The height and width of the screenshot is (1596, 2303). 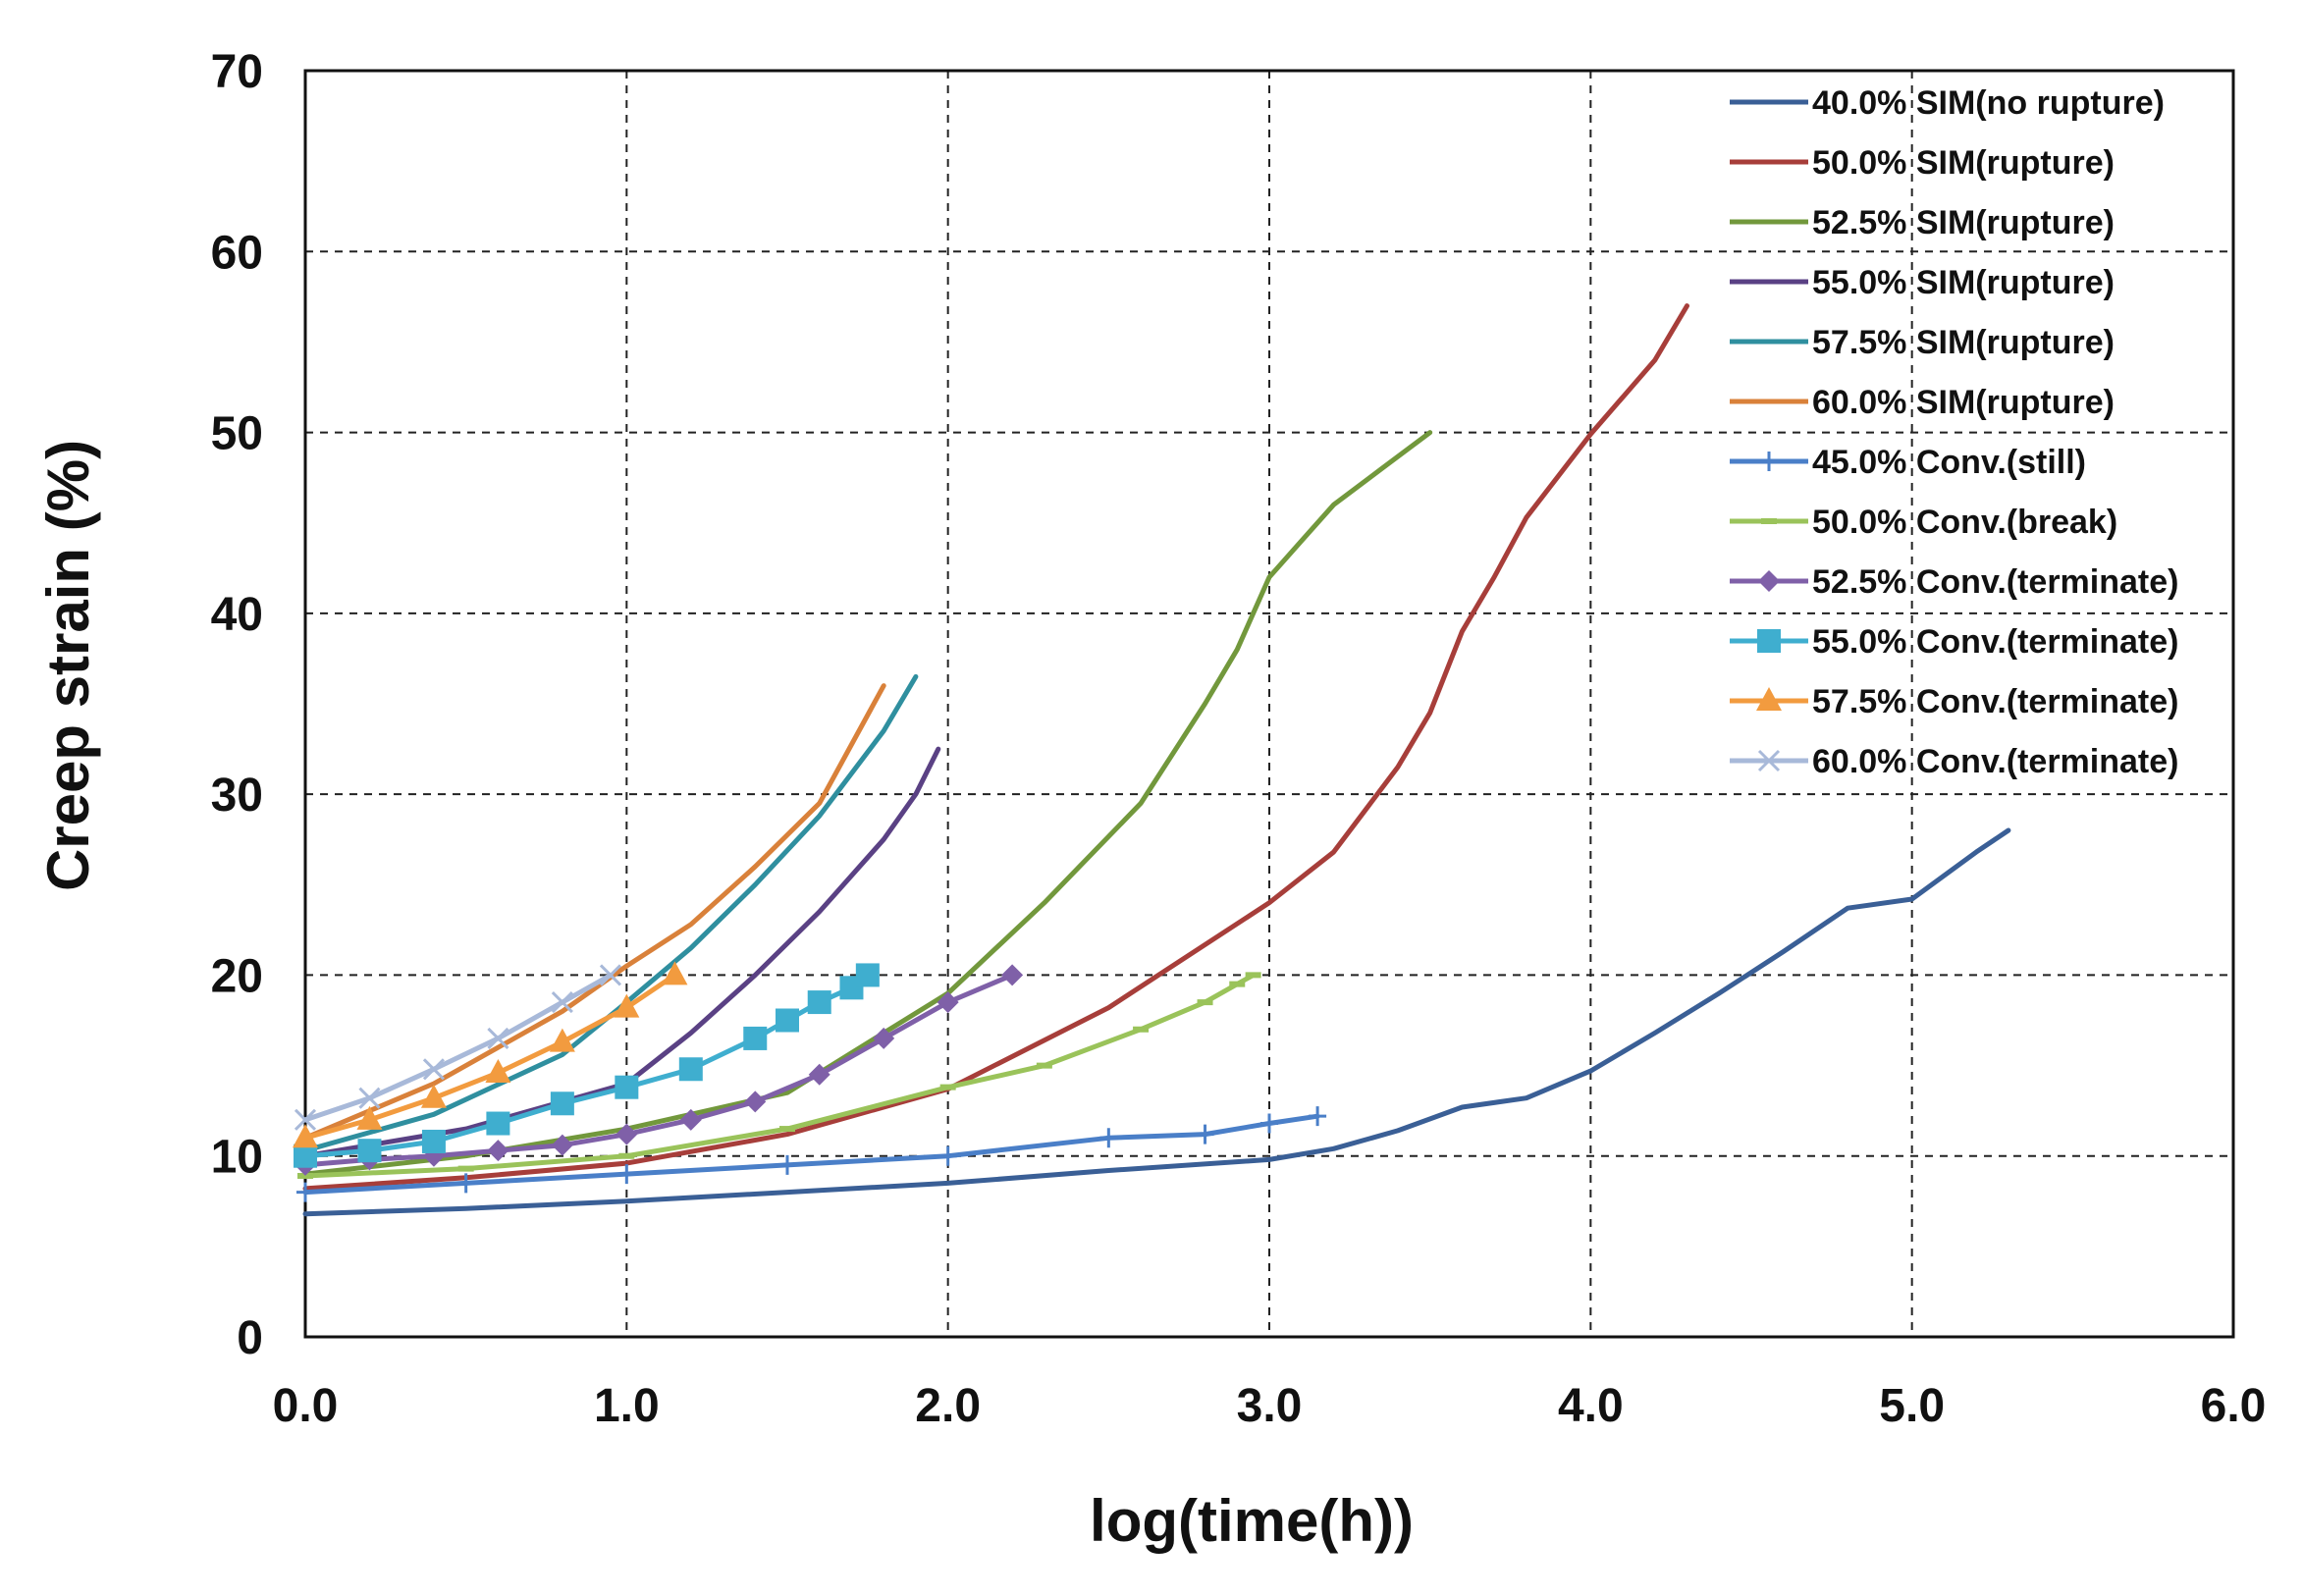 I want to click on y-tick-label: 60, so click(x=237, y=253).